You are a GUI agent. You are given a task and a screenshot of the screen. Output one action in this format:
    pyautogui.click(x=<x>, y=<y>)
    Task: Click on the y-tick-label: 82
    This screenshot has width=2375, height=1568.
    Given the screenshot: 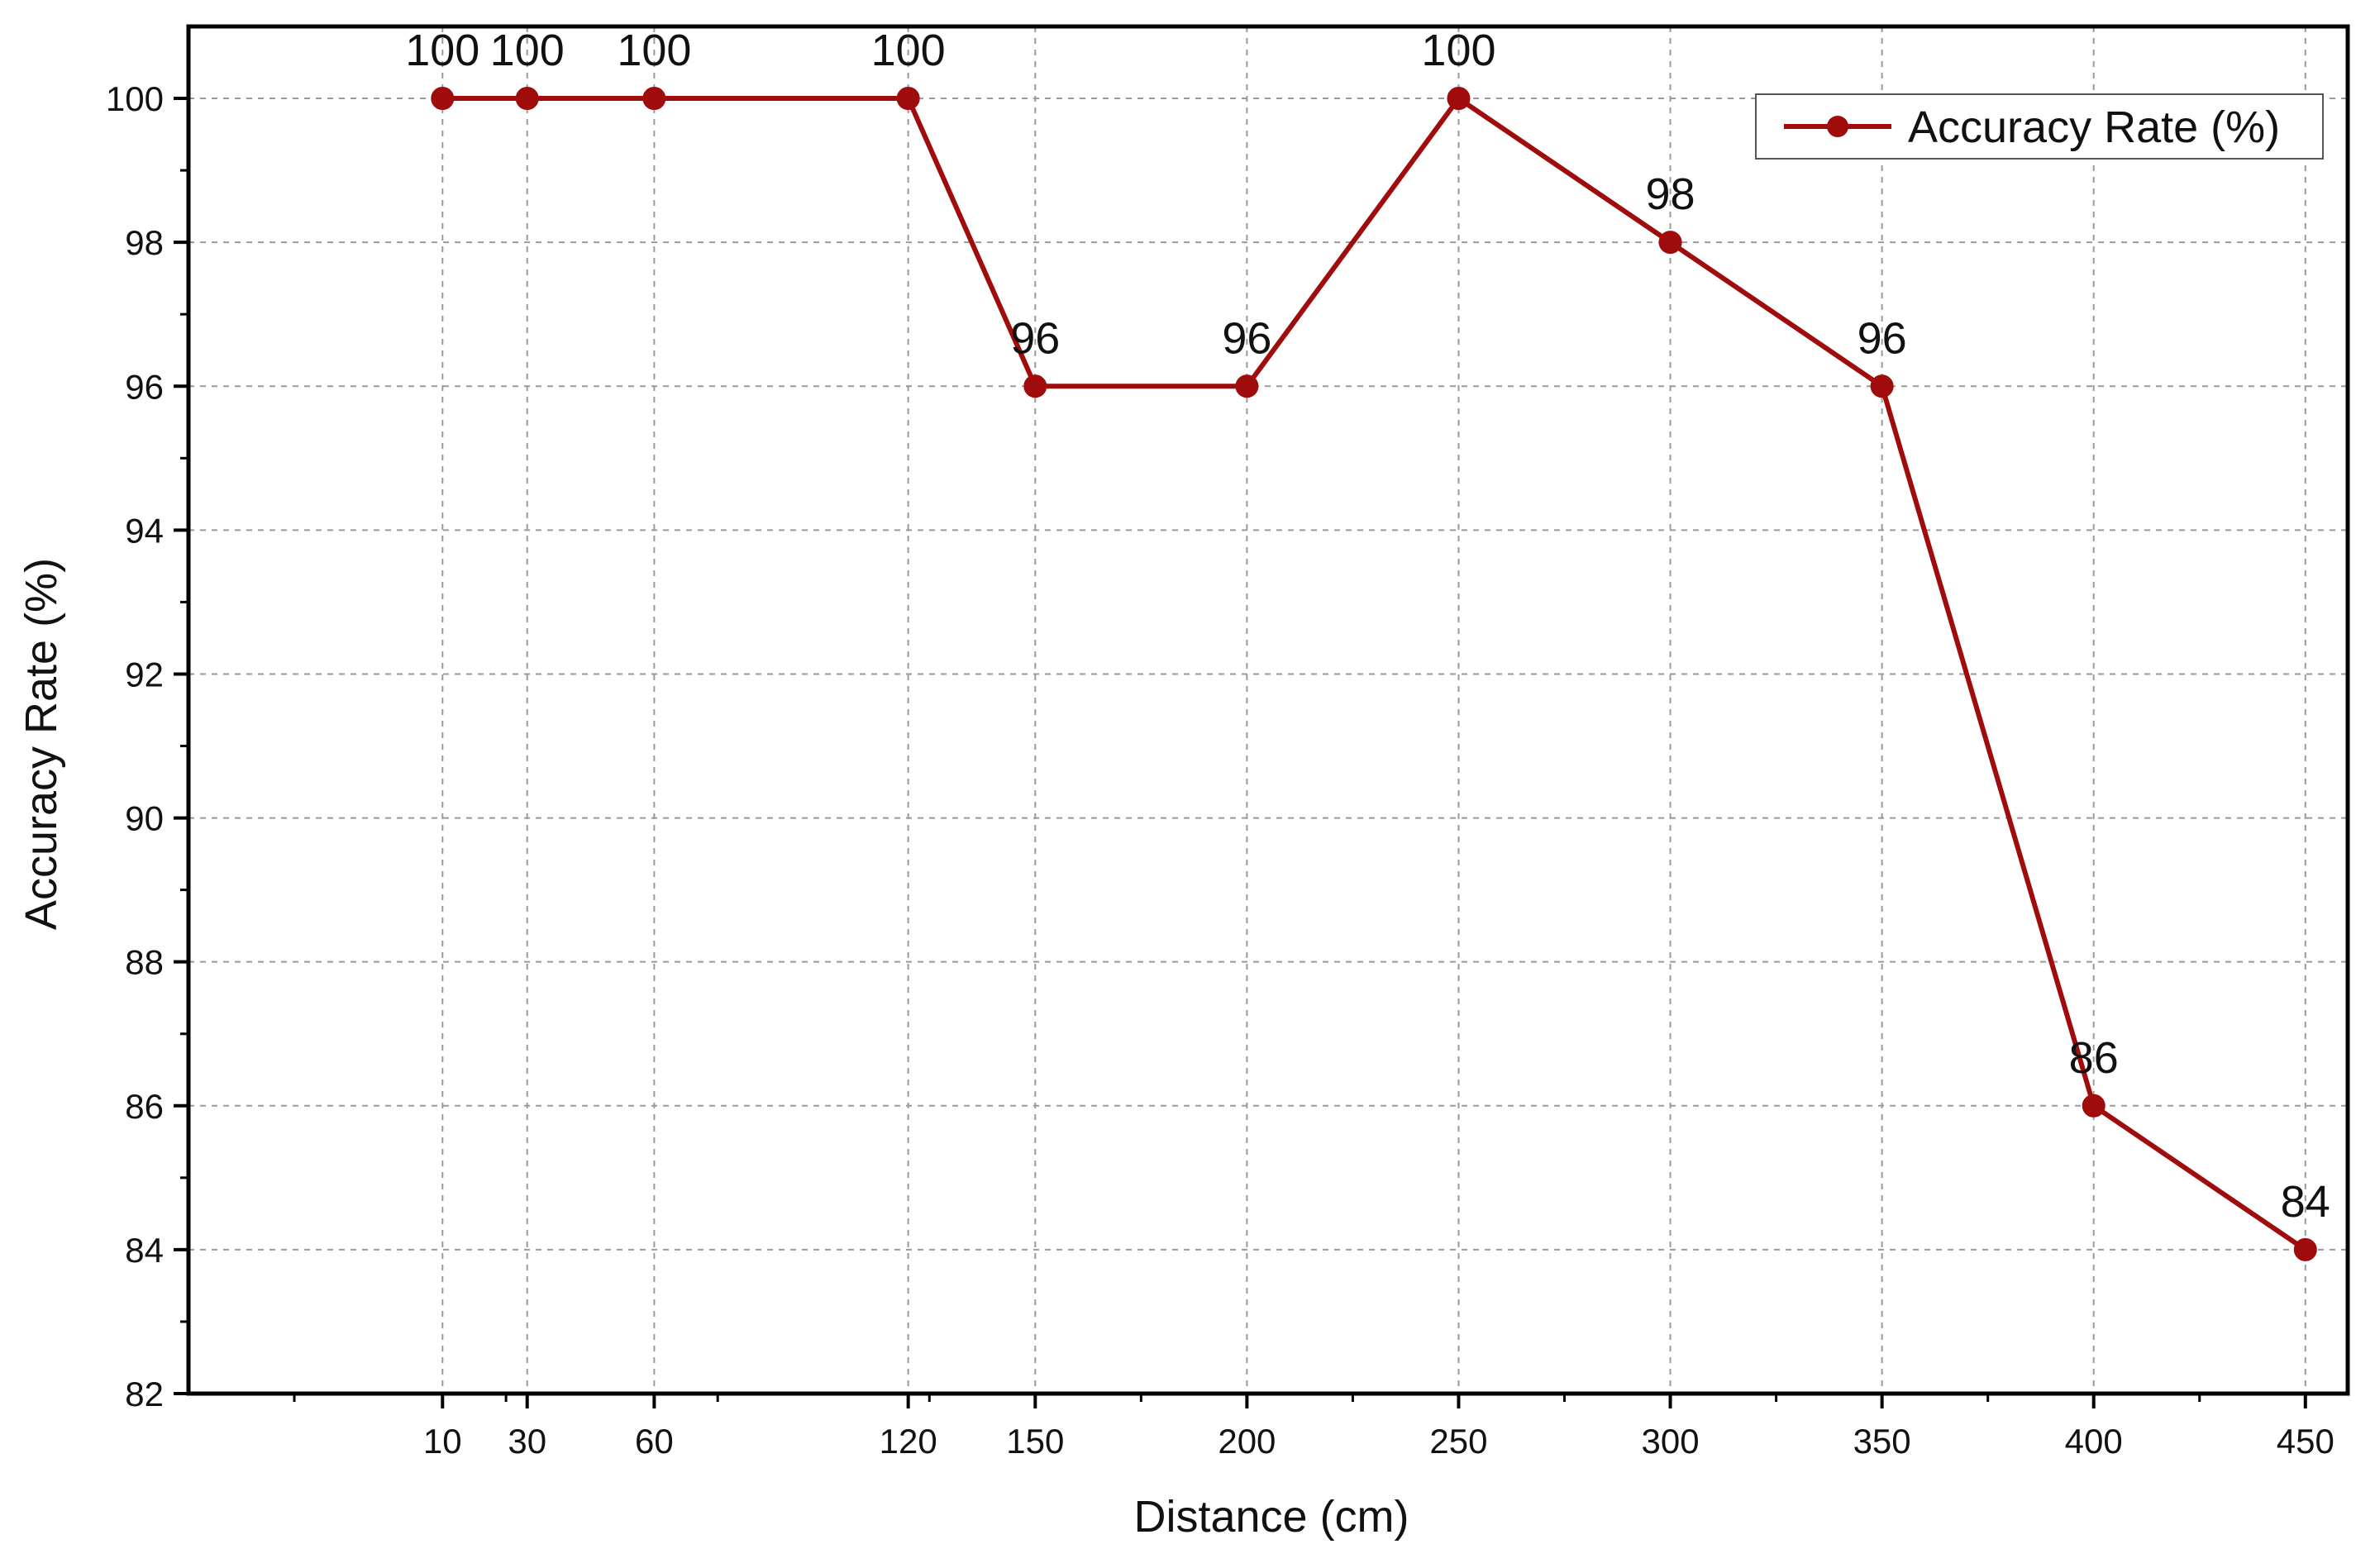 What is the action you would take?
    pyautogui.click(x=144, y=1394)
    